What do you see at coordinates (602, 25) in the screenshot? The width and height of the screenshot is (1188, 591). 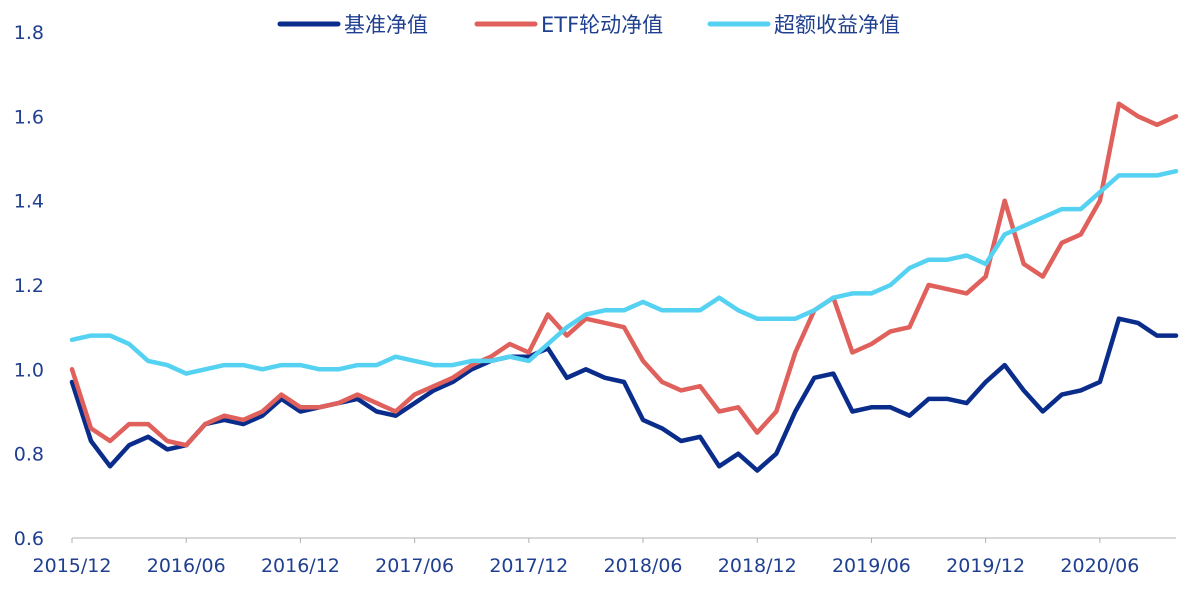 I see `legend-label: ETF轮动净值` at bounding box center [602, 25].